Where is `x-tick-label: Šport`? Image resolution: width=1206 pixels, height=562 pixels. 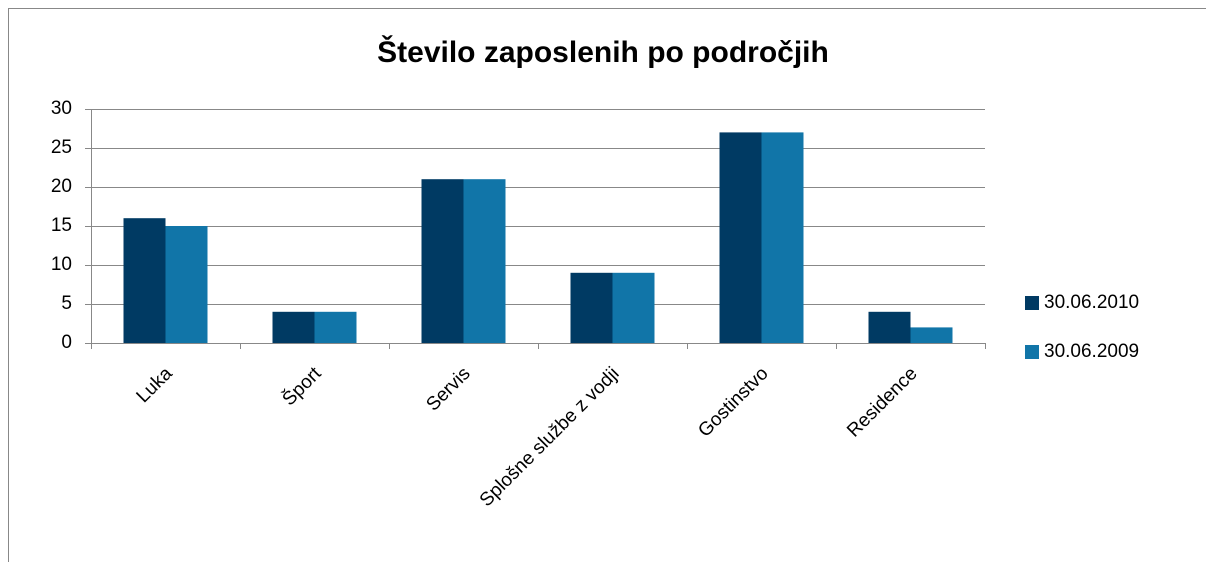 x-tick-label: Šport is located at coordinates (302, 386).